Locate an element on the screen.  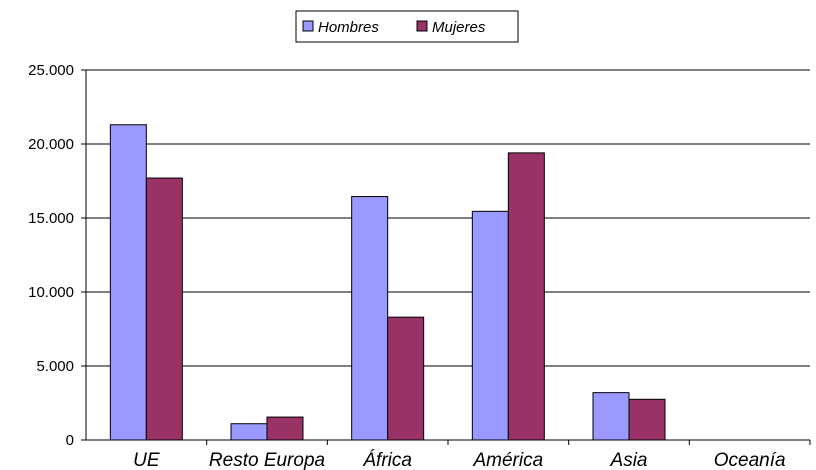
y-tick-label: 20.000 is located at coordinates (51, 144).